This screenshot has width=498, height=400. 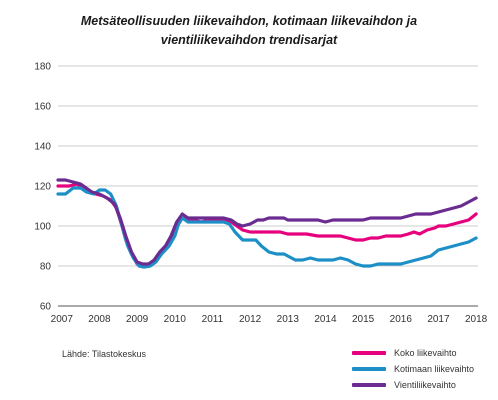 I want to click on legend-swatch-koko, so click(x=369, y=353).